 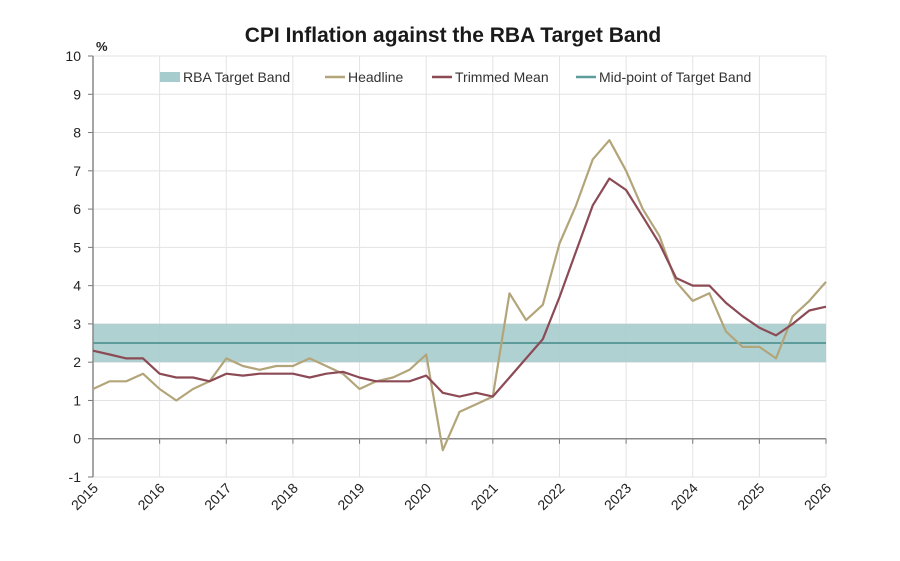 I want to click on x-tick-label: 2026, so click(x=817, y=496).